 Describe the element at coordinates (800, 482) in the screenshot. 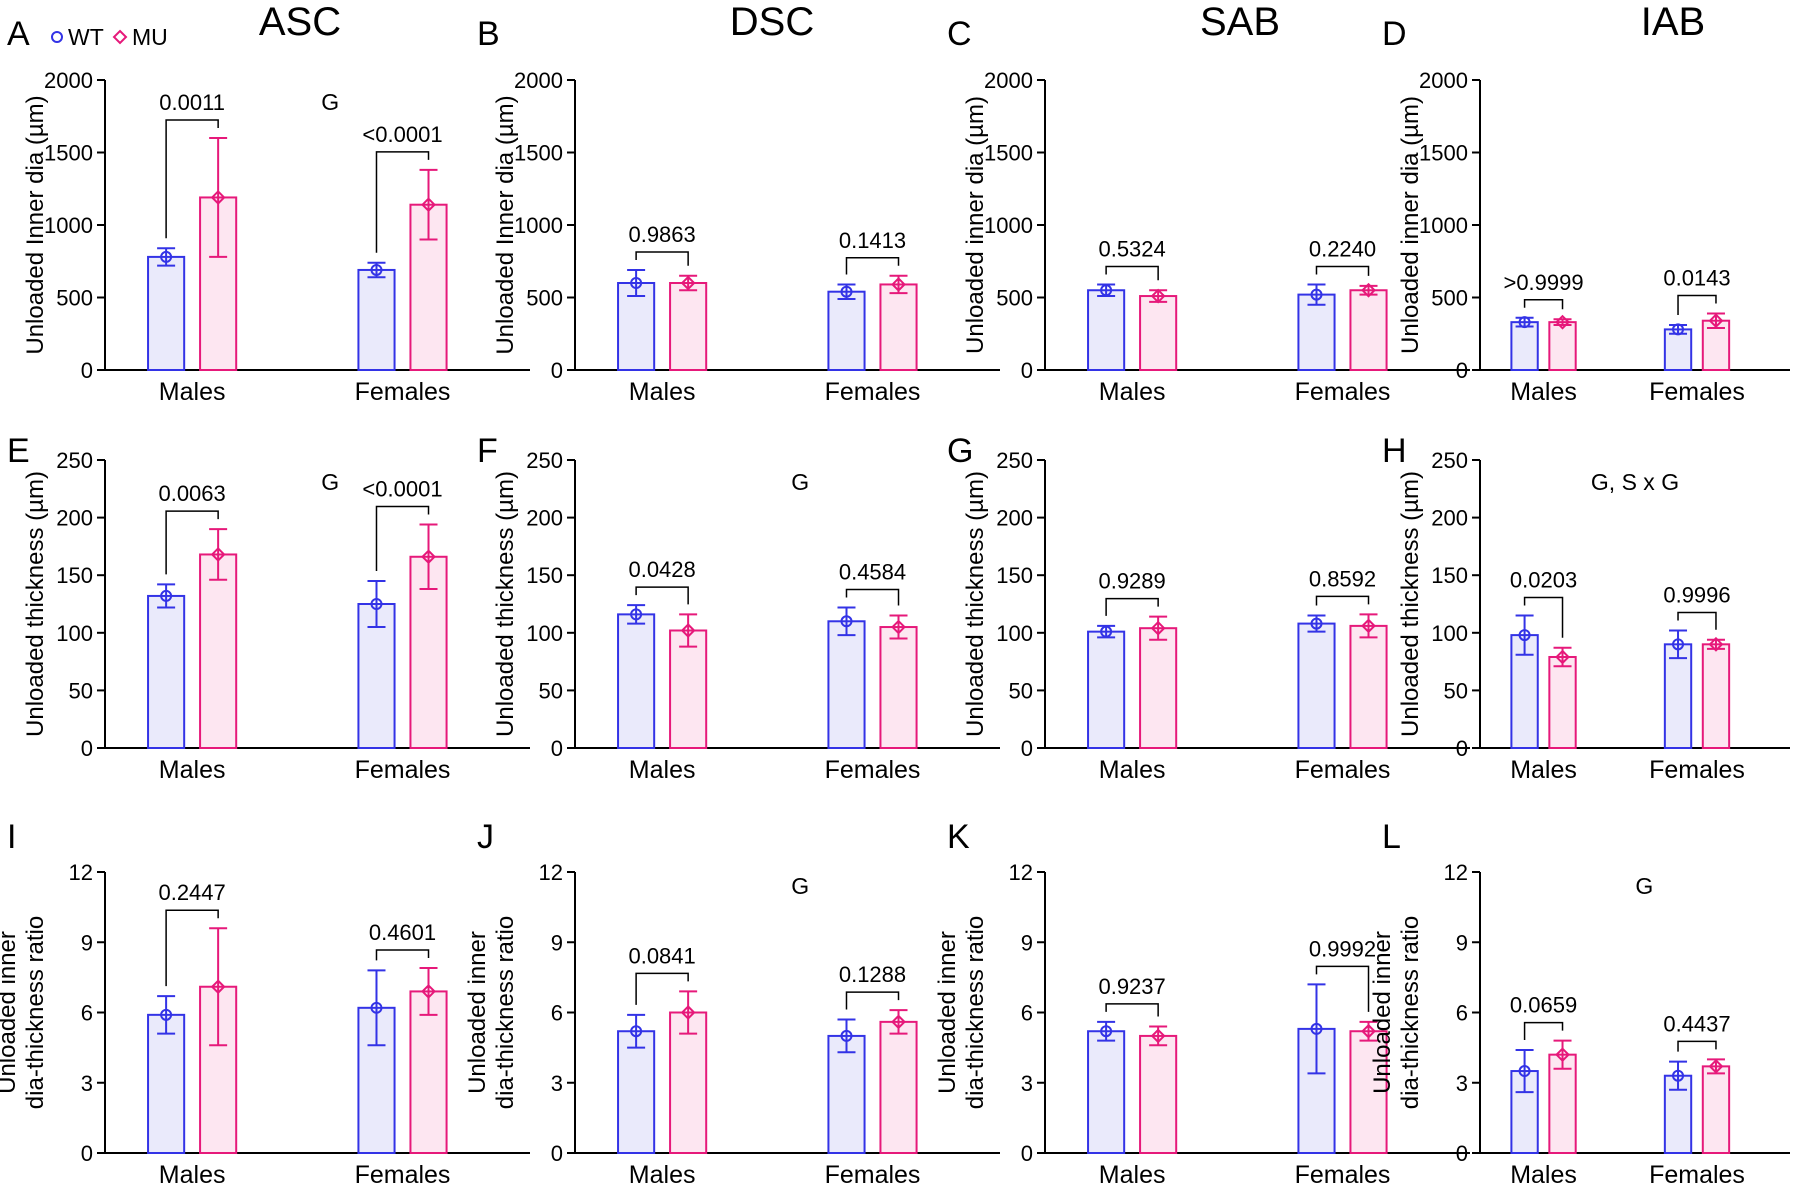

I see `stat-annotation: G` at that location.